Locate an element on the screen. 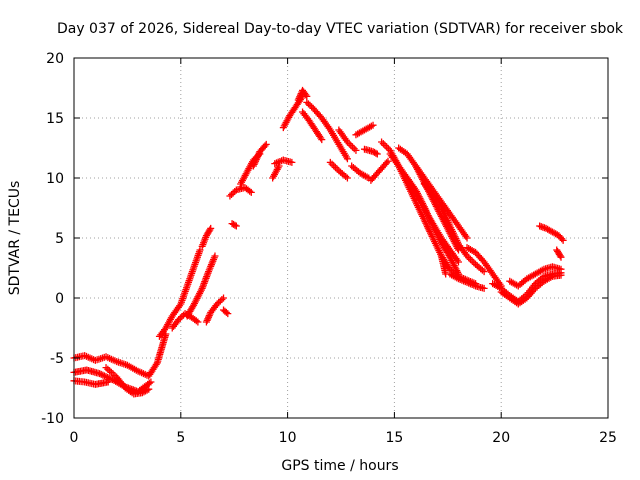 This screenshot has width=640, height=480. series-track-ak is located at coordinates (531, 289).